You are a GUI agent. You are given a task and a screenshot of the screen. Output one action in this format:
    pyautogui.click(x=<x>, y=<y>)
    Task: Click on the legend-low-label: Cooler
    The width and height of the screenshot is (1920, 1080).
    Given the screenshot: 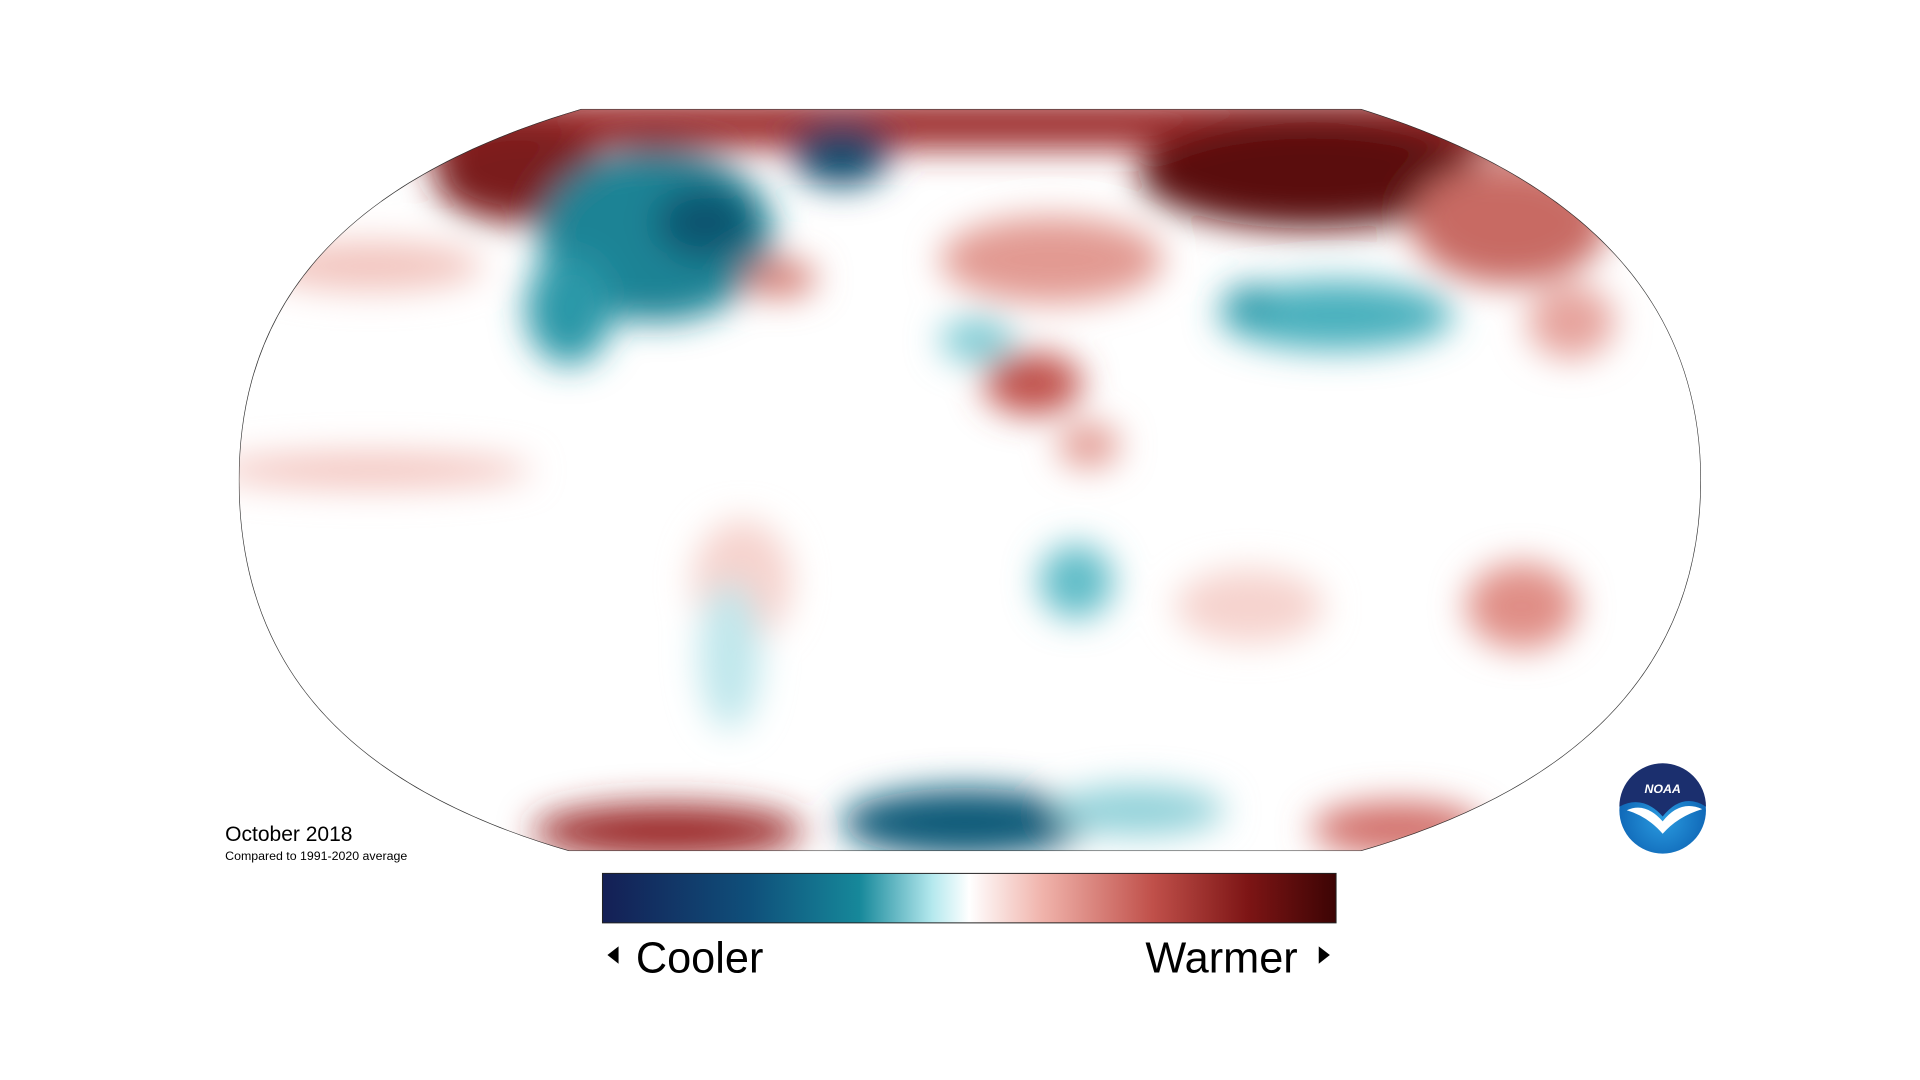 What is the action you would take?
    pyautogui.click(x=700, y=958)
    